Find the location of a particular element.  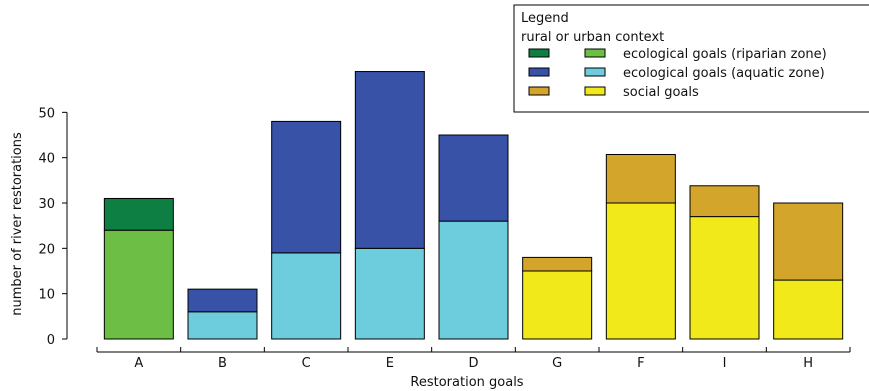

bar-H-goal-segment is located at coordinates (808, 309).